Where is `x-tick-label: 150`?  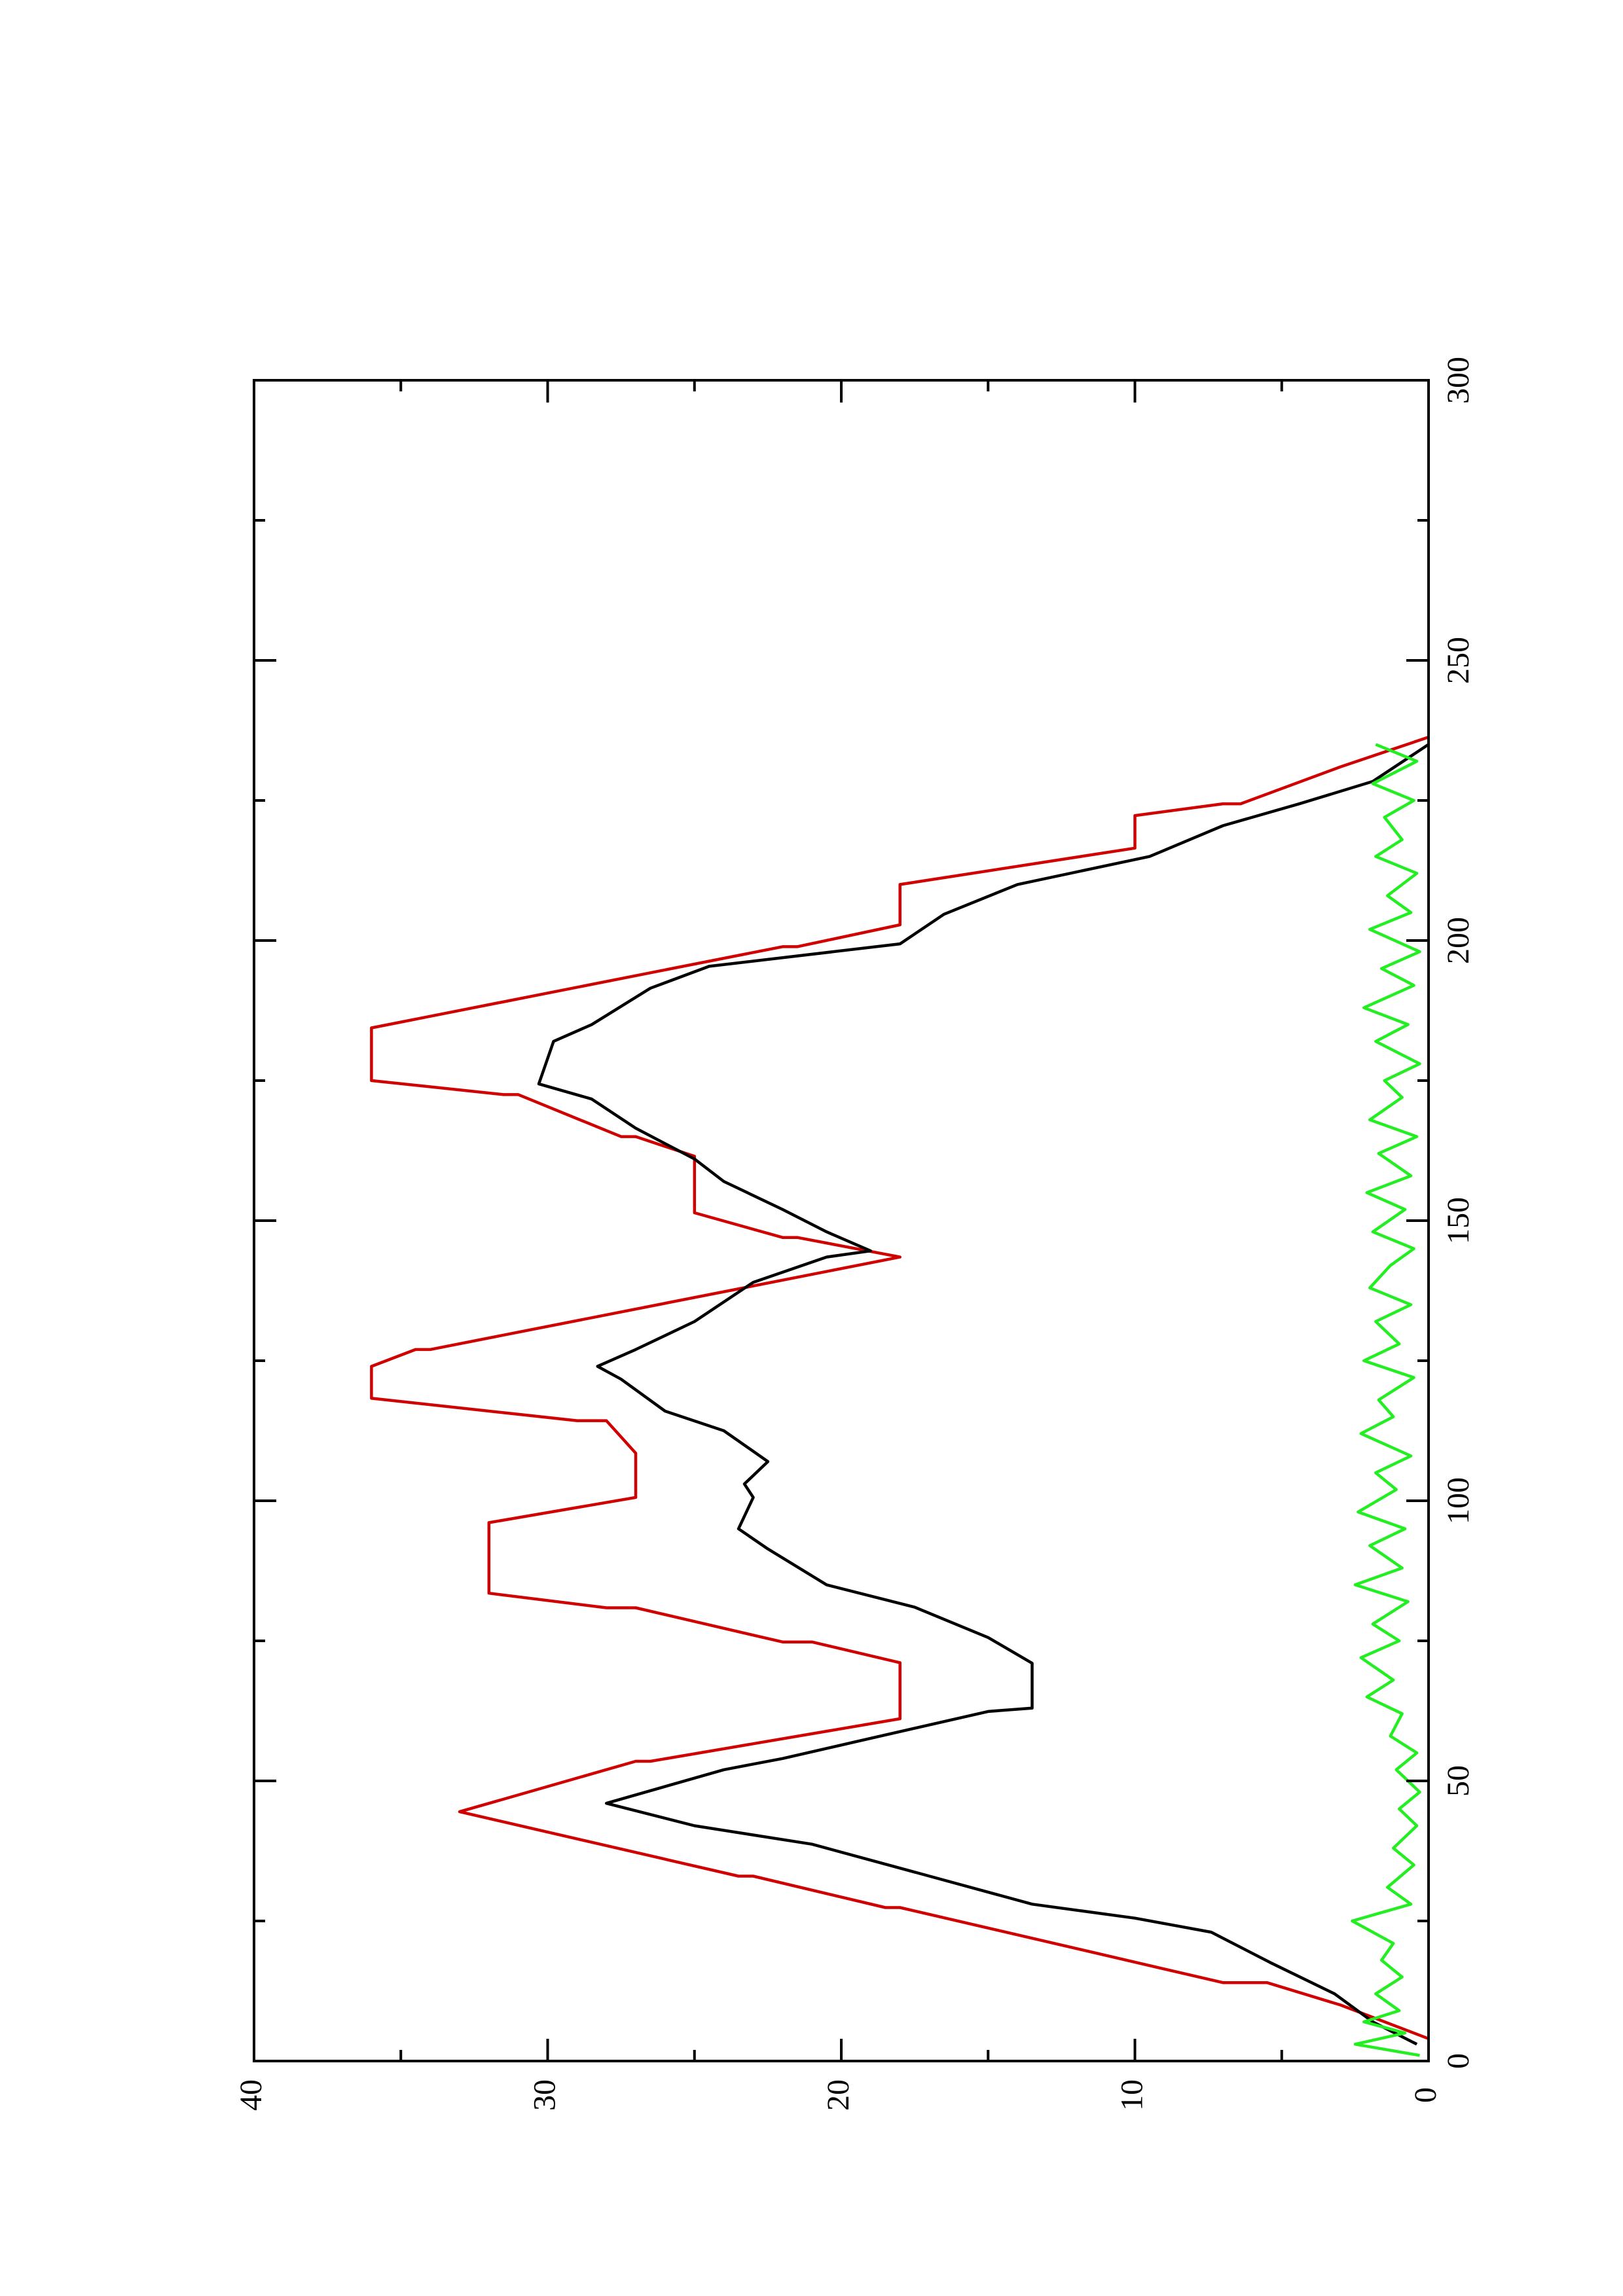 x-tick-label: 150 is located at coordinates (1458, 1220).